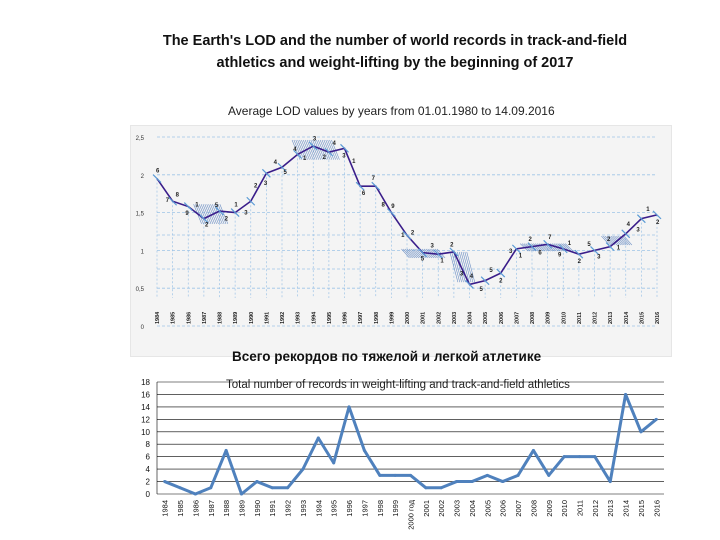 This screenshot has height=540, width=720. What do you see at coordinates (564, 318) in the screenshot?
I see `lod-x-tick-label: 2010` at bounding box center [564, 318].